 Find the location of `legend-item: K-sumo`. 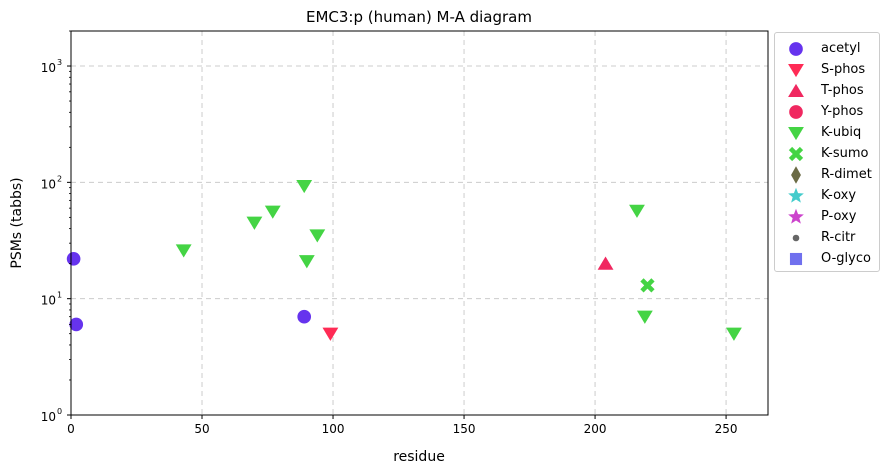

legend-item: K-sumo is located at coordinates (827, 154).